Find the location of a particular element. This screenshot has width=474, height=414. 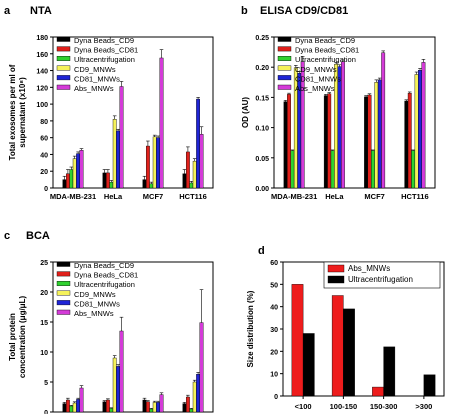

y-tick-label: 25 is located at coordinates (44, 263).